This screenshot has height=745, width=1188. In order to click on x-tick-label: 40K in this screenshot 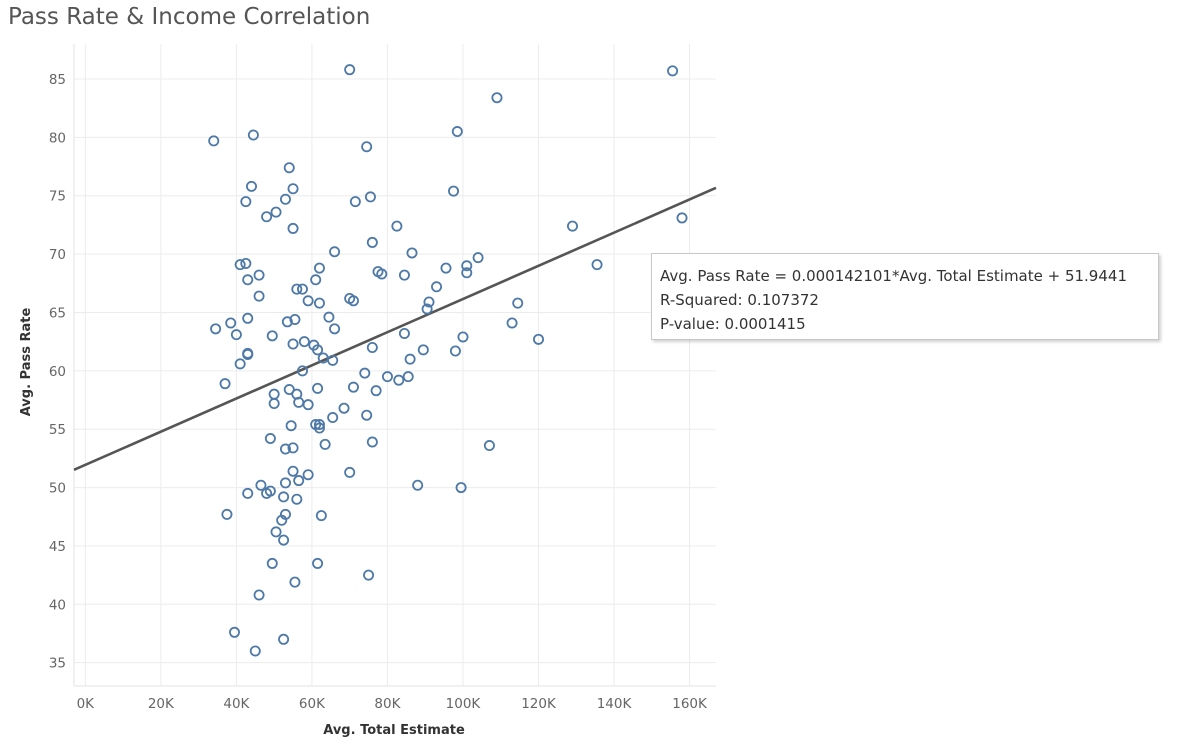, I will do `click(236, 704)`.